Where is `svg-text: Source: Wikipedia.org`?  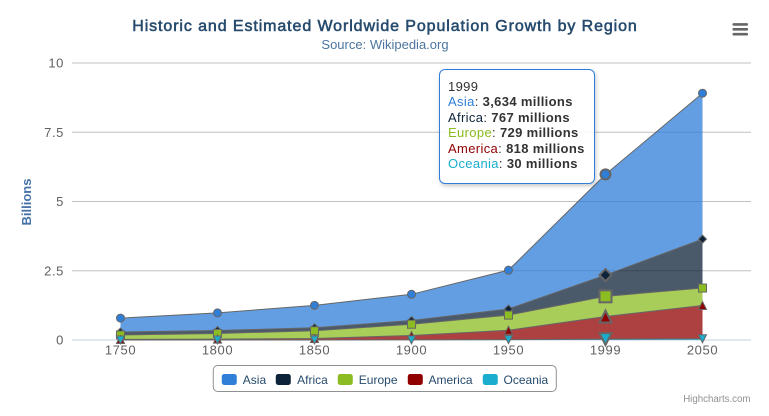
svg-text: Source: Wikipedia.org is located at coordinates (384, 44).